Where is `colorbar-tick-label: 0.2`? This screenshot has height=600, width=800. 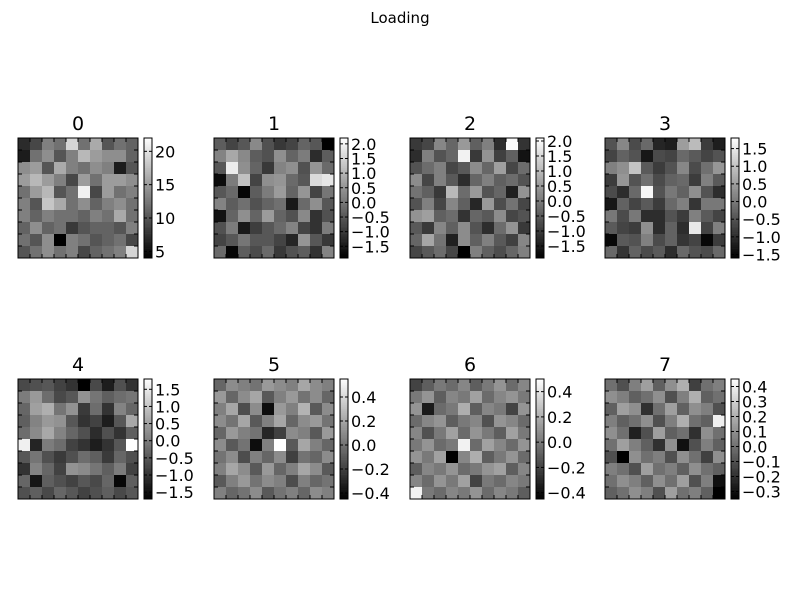
colorbar-tick-label: 0.2 is located at coordinates (754, 417).